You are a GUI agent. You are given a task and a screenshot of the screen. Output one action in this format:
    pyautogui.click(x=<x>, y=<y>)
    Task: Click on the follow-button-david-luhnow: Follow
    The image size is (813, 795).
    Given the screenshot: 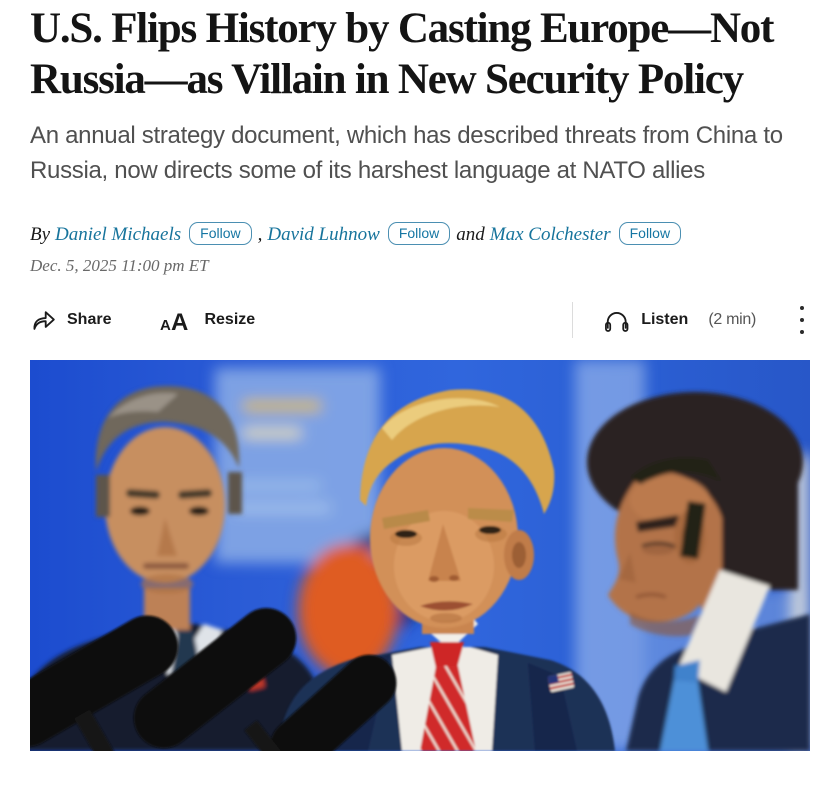 What is the action you would take?
    pyautogui.click(x=419, y=234)
    